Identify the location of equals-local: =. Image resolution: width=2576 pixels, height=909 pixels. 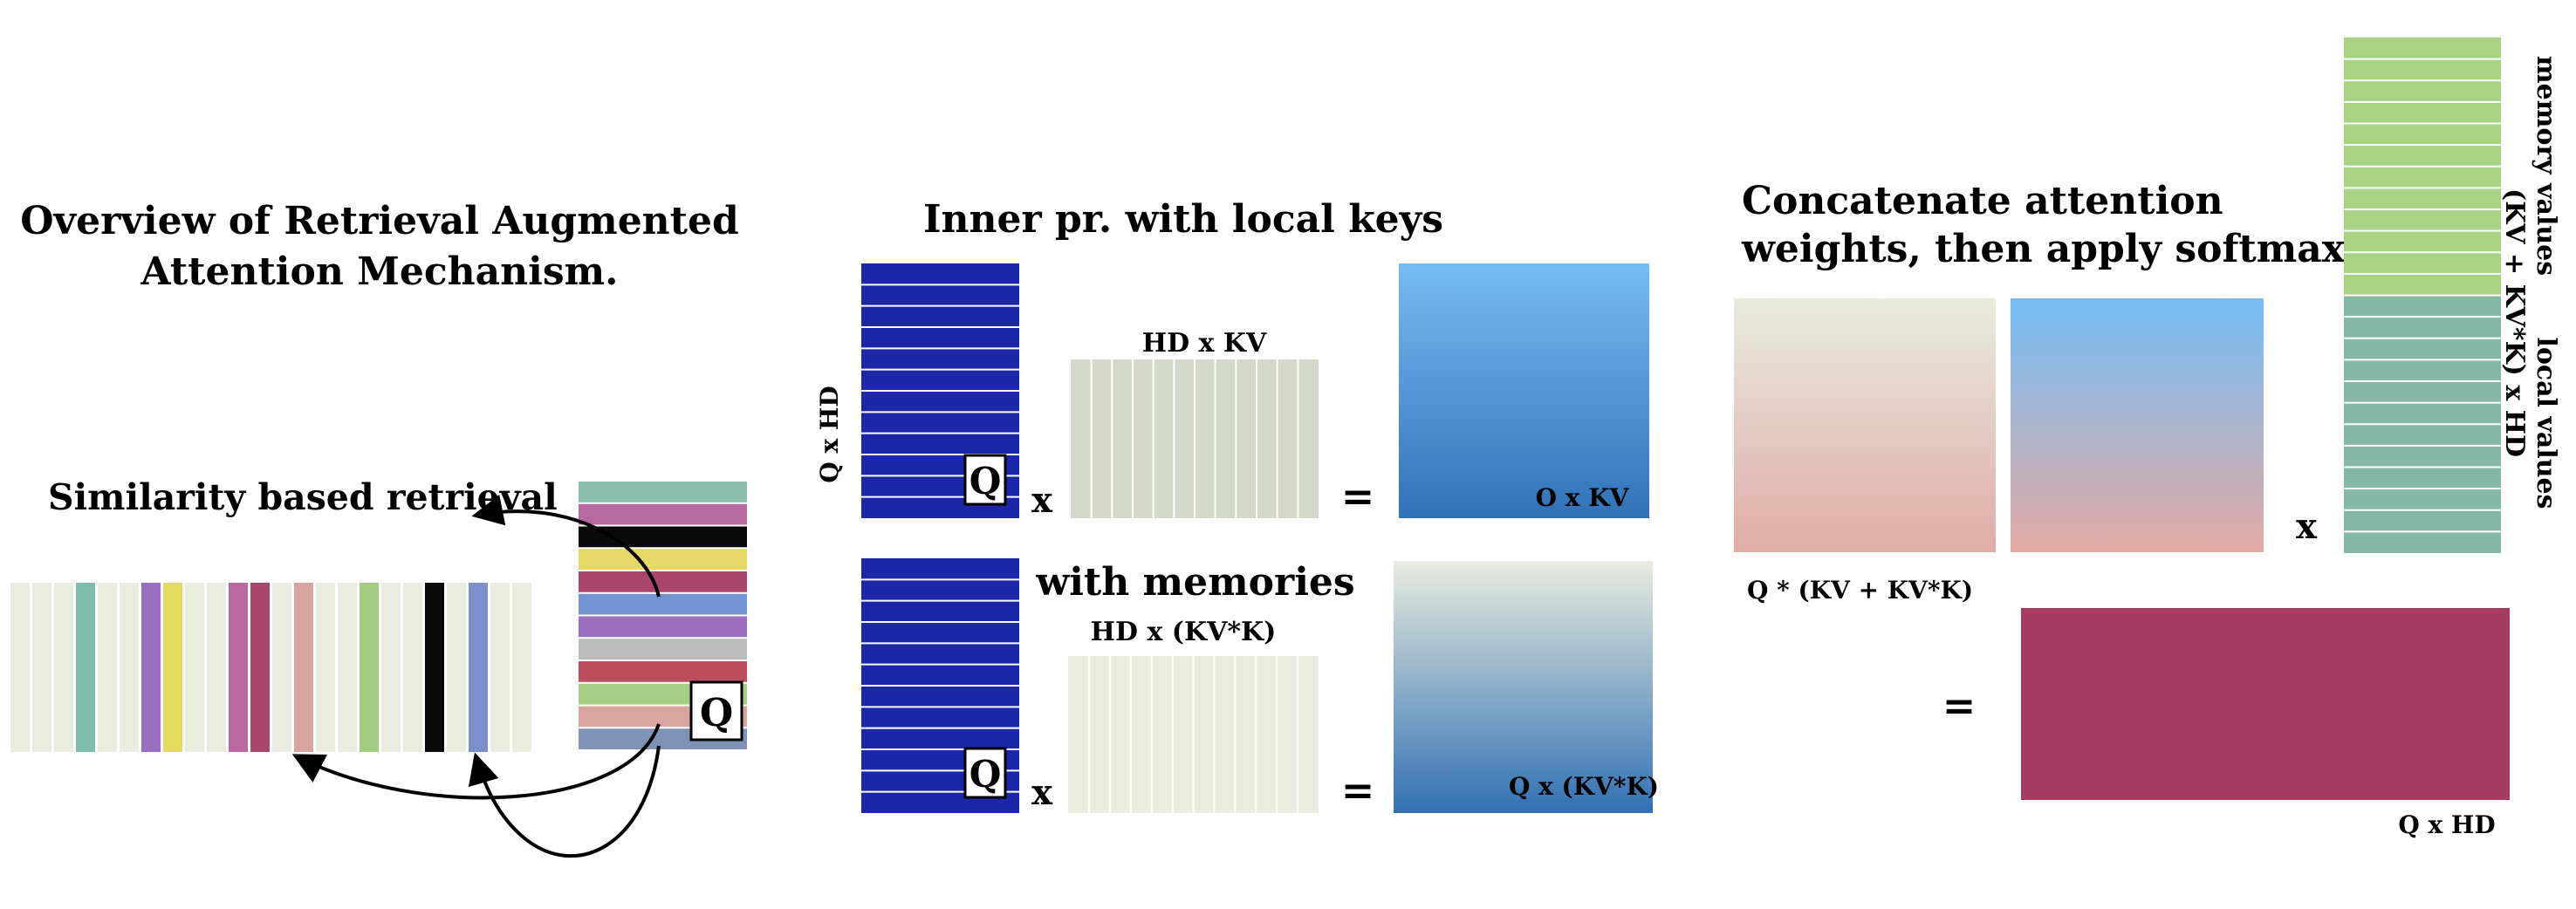
(1358, 496).